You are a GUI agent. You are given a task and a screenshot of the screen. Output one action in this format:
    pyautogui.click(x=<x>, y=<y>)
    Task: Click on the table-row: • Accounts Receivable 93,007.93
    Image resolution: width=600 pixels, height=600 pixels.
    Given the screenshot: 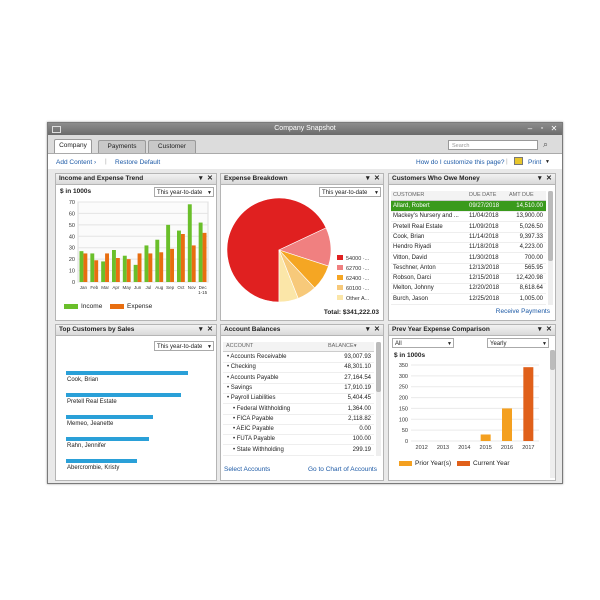 What is the action you would take?
    pyautogui.click(x=298, y=357)
    